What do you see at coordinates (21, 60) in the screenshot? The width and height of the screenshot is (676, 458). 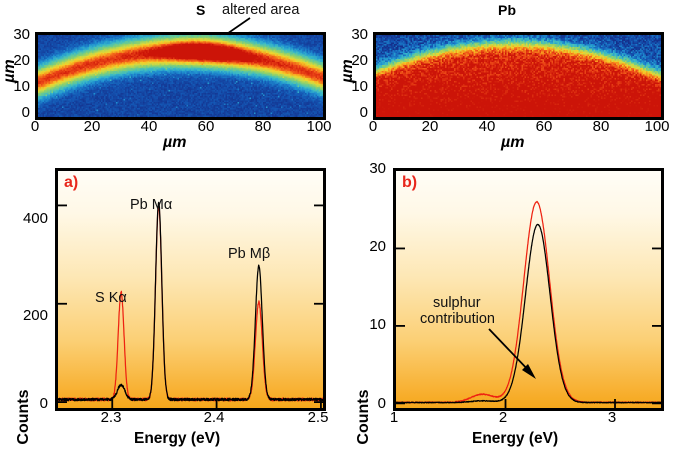 I see `sulphur-map-ytick-20: 20` at bounding box center [21, 60].